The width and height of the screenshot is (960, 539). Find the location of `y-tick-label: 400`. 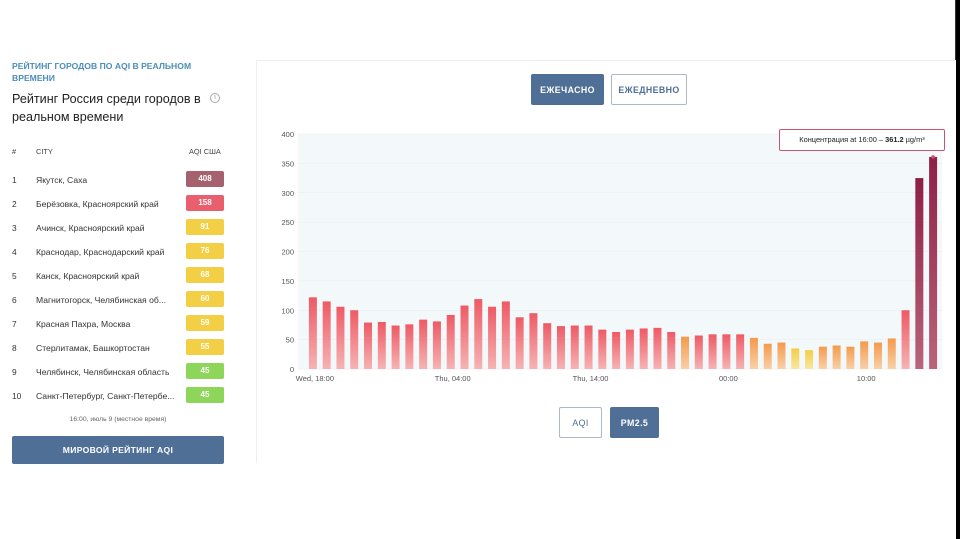

y-tick-label: 400 is located at coordinates (287, 134).